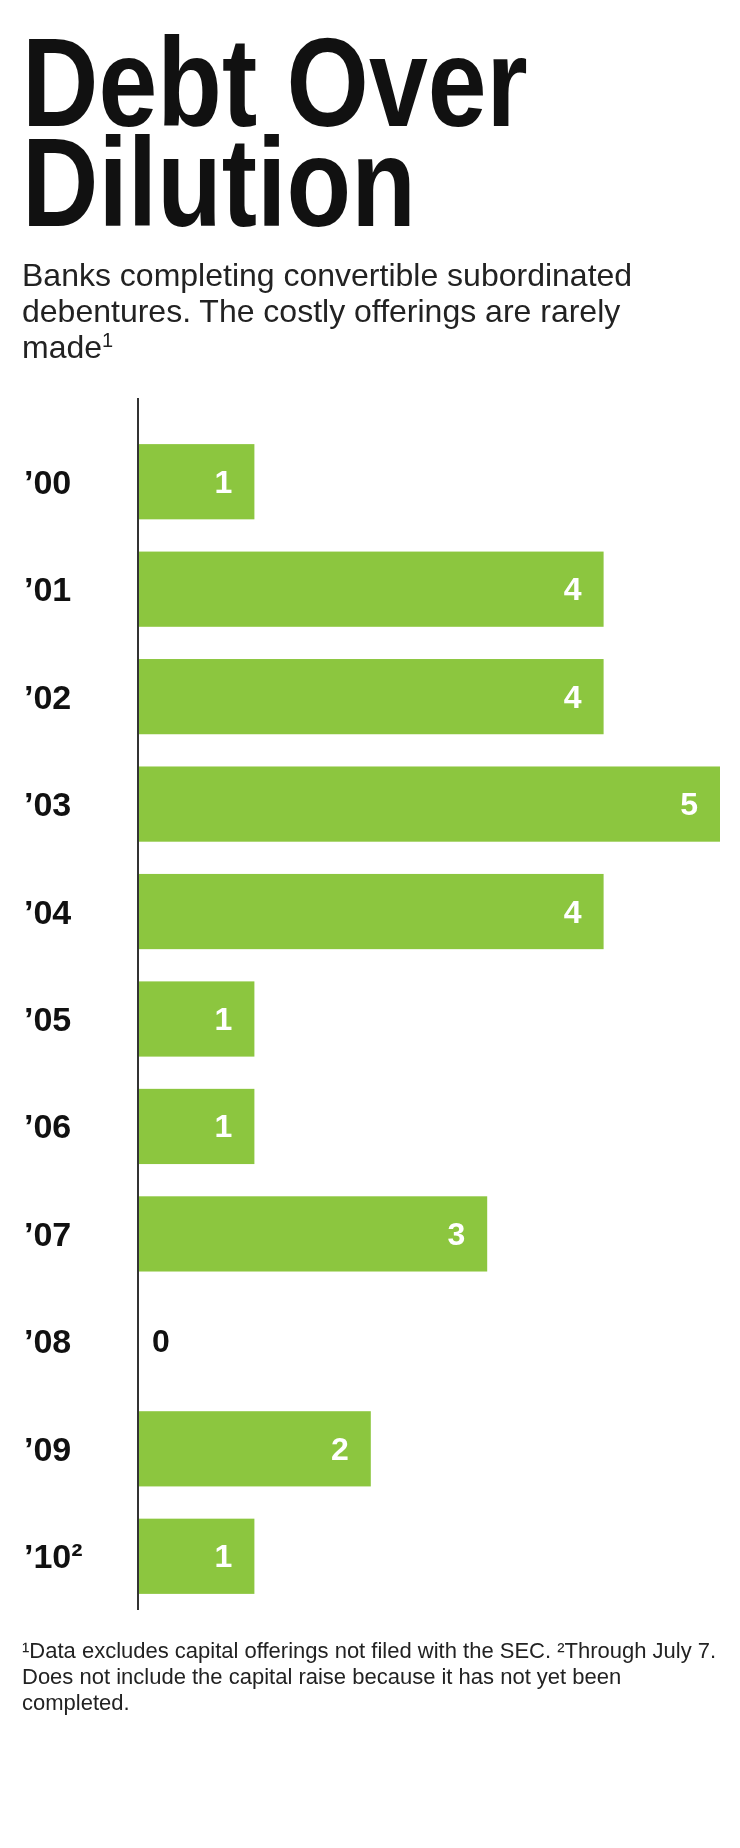 The image size is (740, 1848). I want to click on y-tick-label: ’10², so click(53, 1556).